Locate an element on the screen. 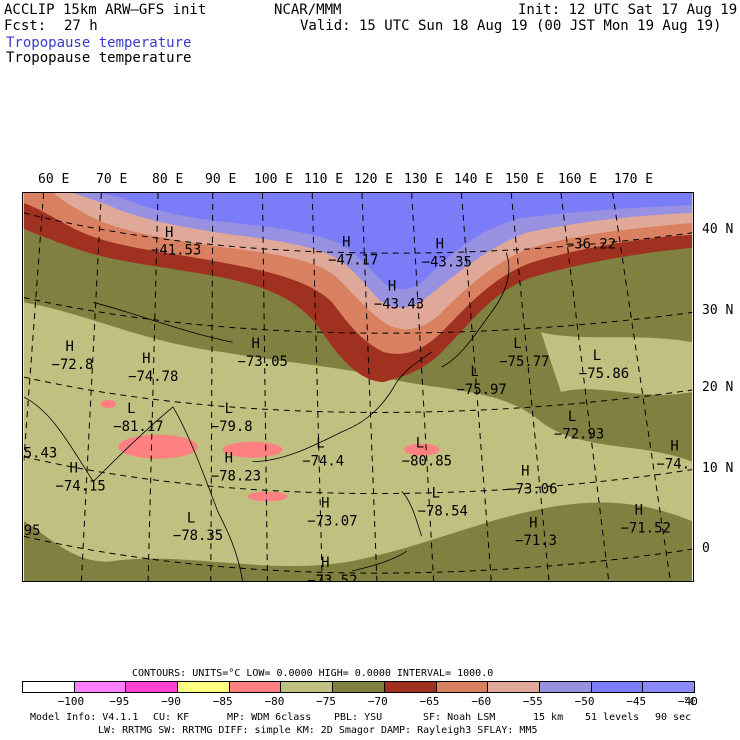 The image size is (740, 740). extreme-value-label: −81.17 is located at coordinates (138, 427).